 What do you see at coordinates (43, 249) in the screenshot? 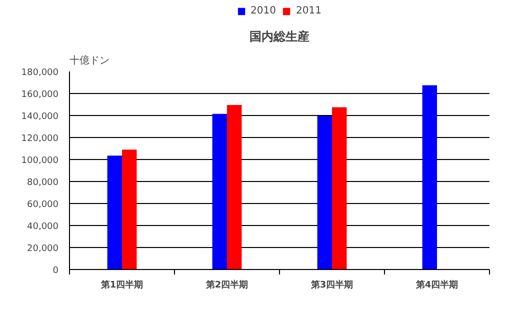
I see `y-tick-label: 20,000` at bounding box center [43, 249].